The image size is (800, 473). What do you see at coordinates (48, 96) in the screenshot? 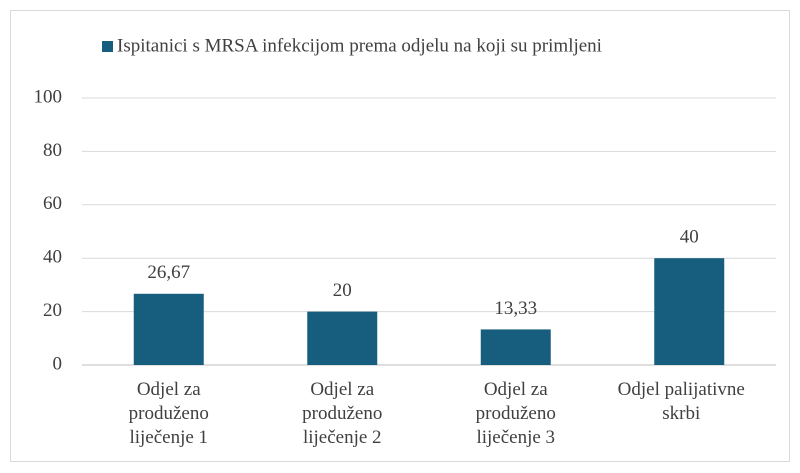
I see `y-tick-label: 100` at bounding box center [48, 96].